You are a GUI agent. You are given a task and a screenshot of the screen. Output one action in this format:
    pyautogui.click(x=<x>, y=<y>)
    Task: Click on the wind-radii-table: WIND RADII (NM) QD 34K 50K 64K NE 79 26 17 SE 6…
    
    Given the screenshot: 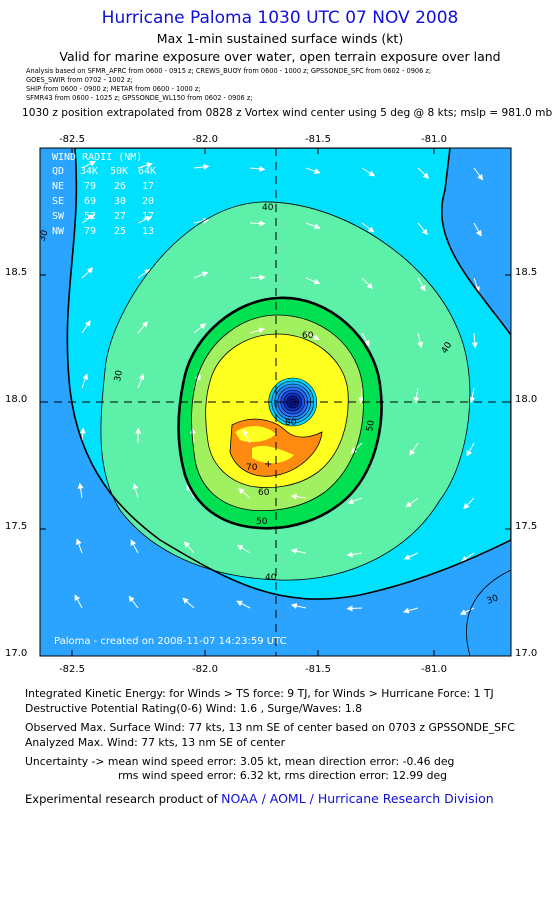 What is the action you would take?
    pyautogui.click(x=104, y=194)
    